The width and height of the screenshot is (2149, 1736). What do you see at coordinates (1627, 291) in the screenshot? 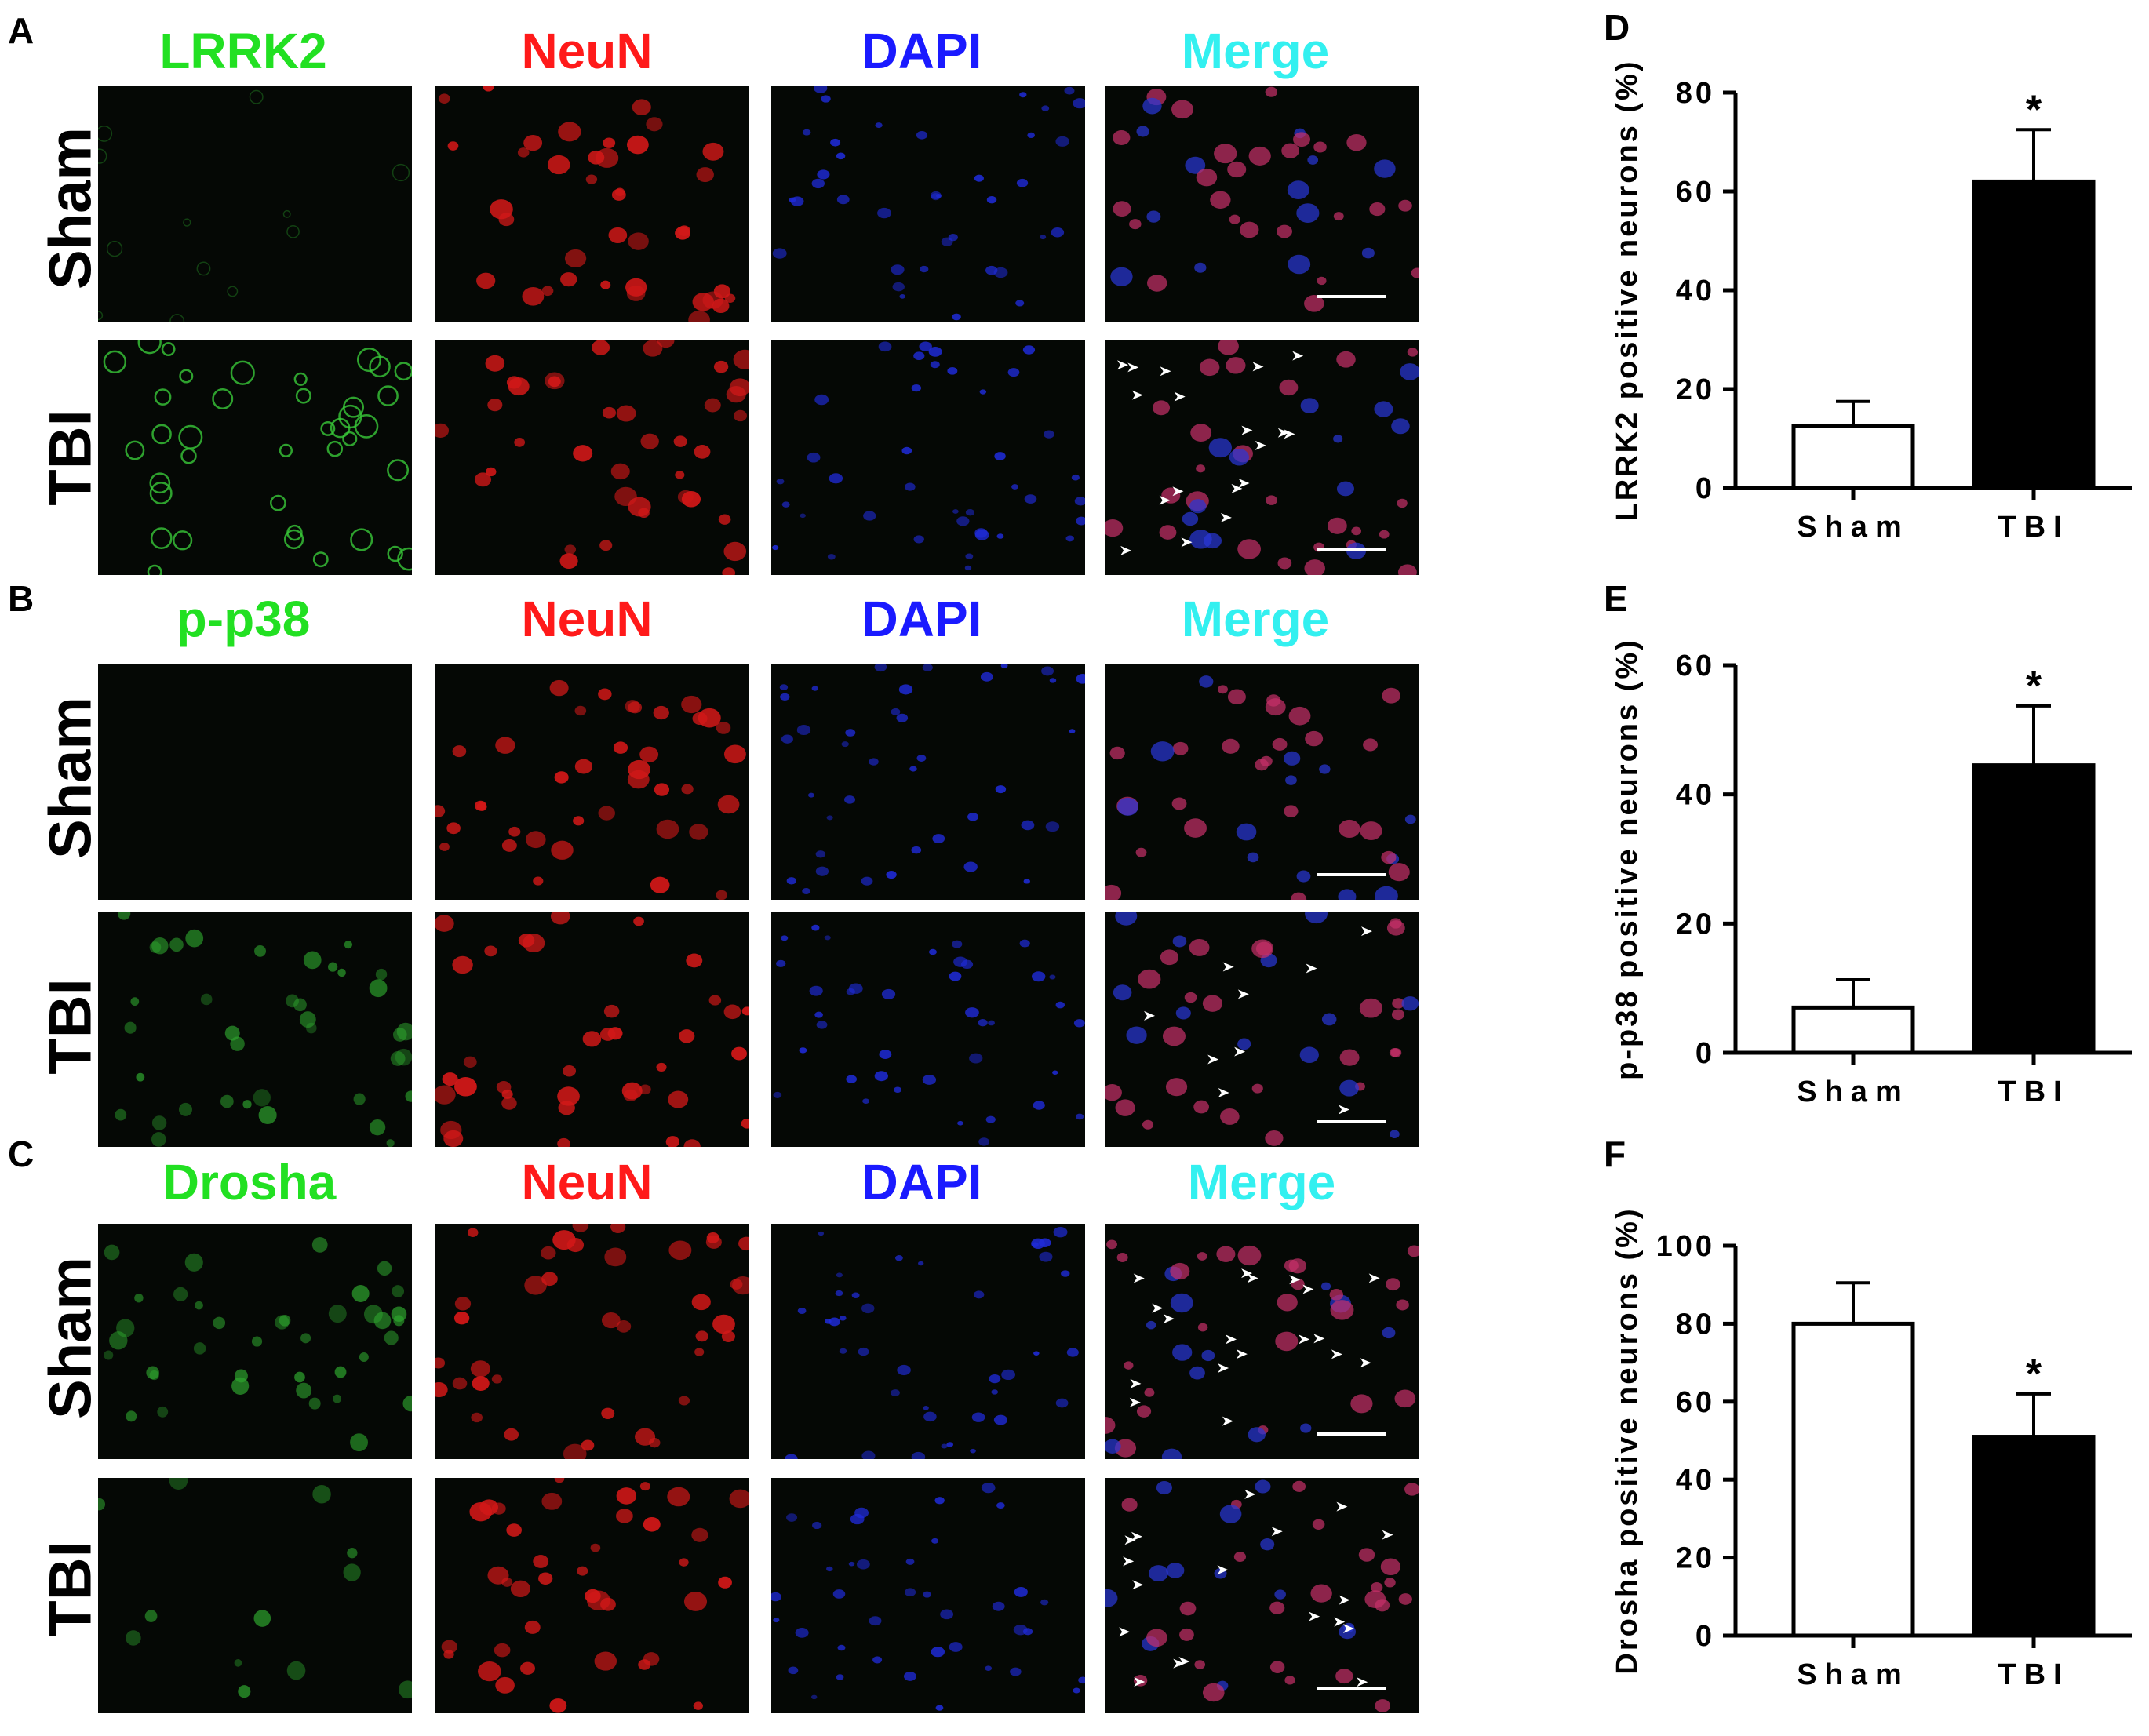
I see `y-axis-label: LRRK2 positive neurons (%)` at bounding box center [1627, 291].